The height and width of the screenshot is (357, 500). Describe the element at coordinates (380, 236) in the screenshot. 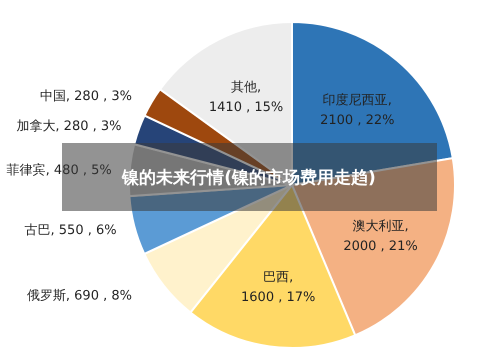

I see `slice-label: 澳大利亚, 2000 , 21%` at that location.